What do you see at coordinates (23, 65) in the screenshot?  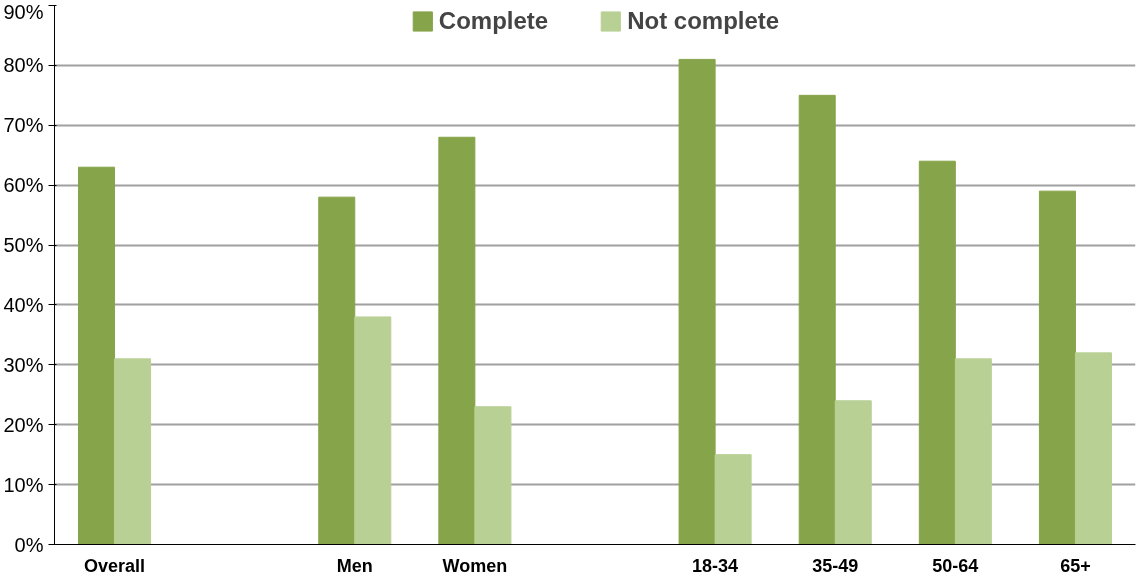 I see `y-tick-label: 80%` at bounding box center [23, 65].